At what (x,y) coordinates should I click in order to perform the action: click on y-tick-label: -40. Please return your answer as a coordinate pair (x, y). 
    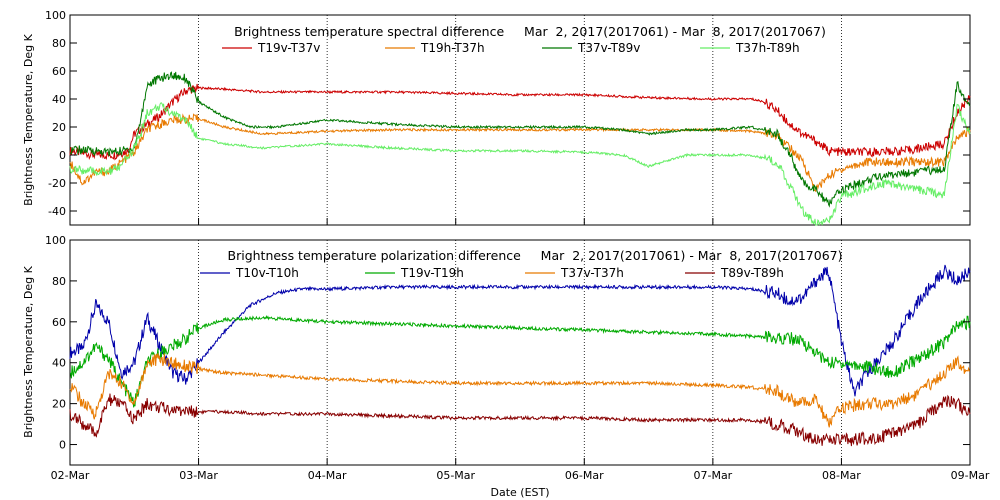
    Looking at the image, I should click on (57, 211).